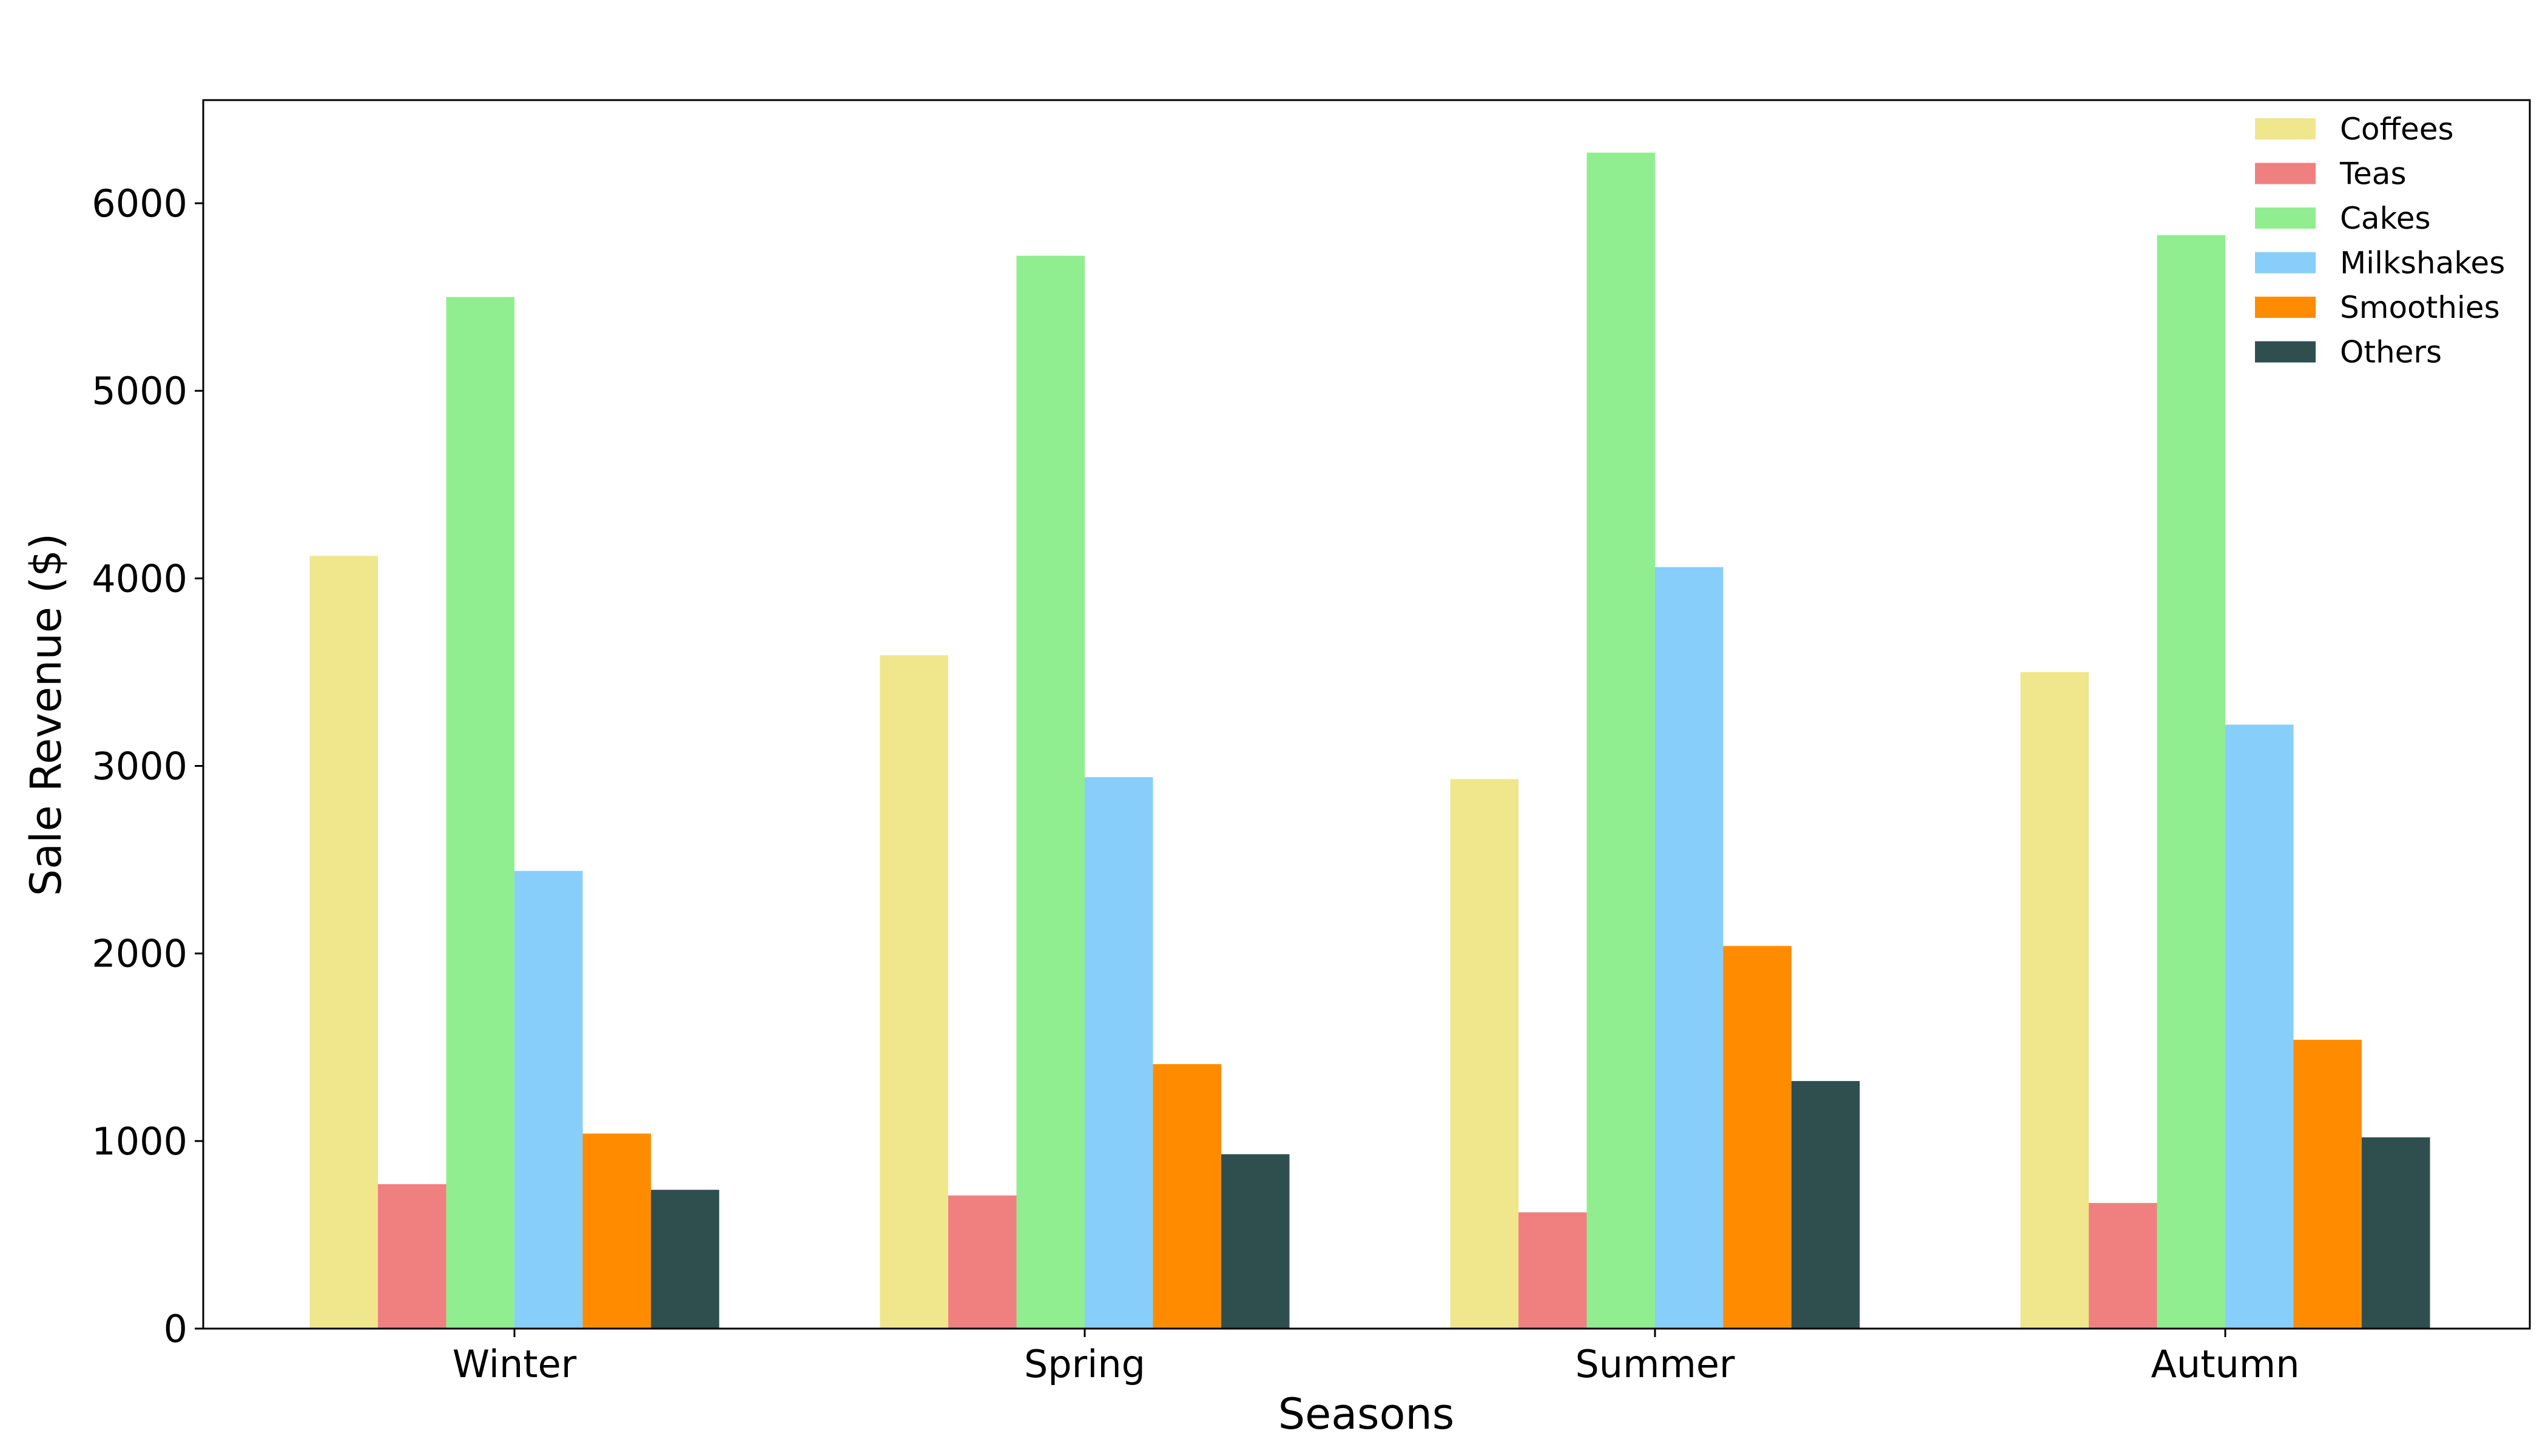  What do you see at coordinates (139, 203) in the screenshot?
I see `y-tick-label: 6000` at bounding box center [139, 203].